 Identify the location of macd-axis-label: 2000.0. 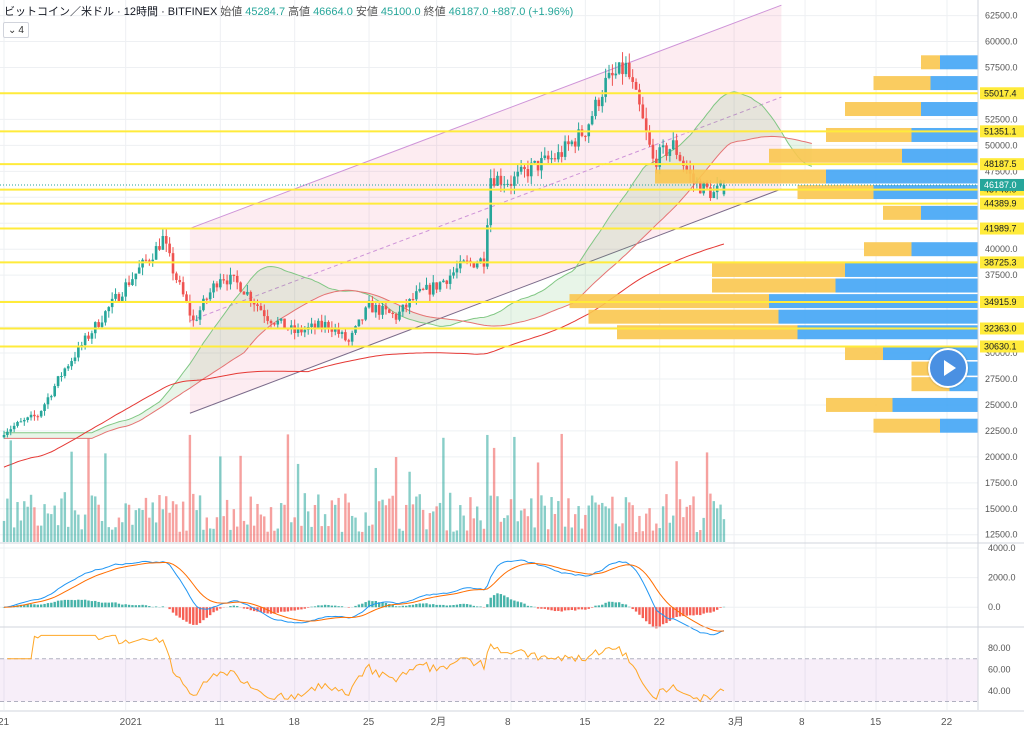
(1002, 578).